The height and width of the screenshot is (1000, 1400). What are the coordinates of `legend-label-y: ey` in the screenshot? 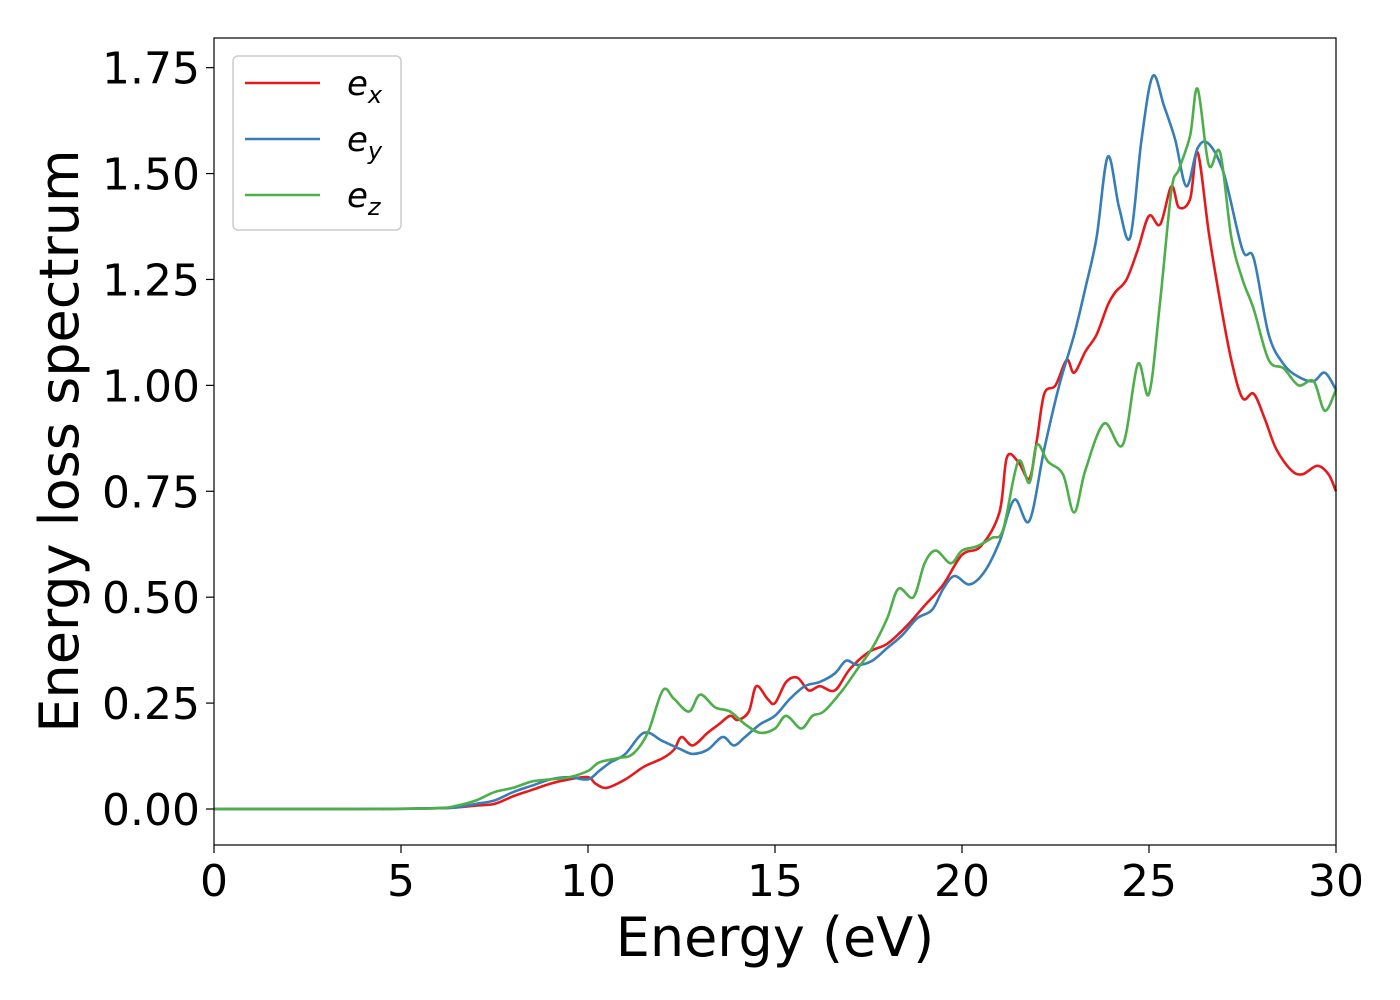 It's located at (365, 142).